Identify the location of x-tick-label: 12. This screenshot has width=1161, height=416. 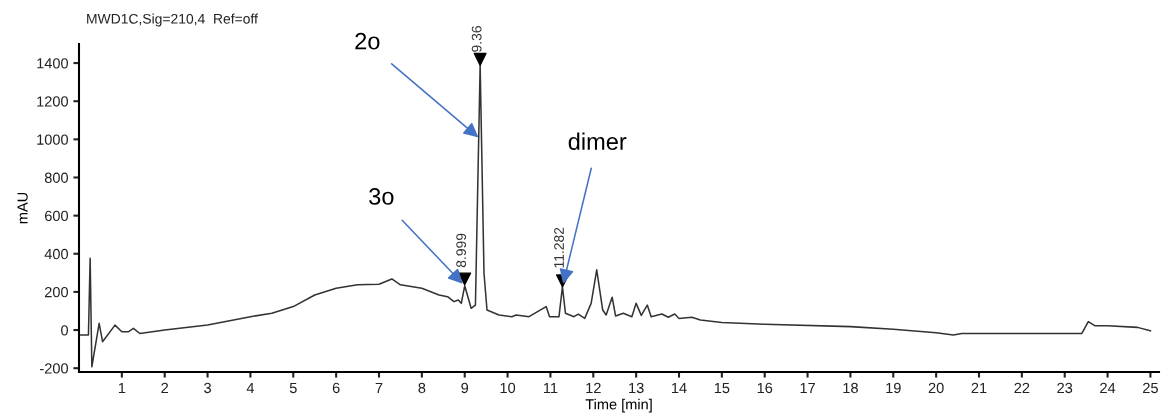
(593, 387).